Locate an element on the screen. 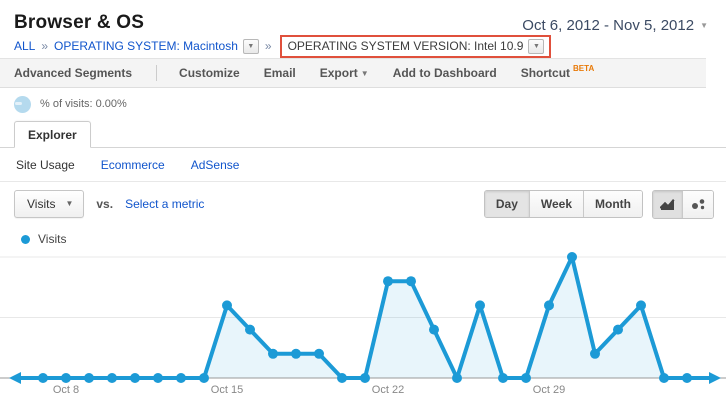 This screenshot has height=413, width=726. breadcrumb-os-version: OPERATING SYSTEM VERSION: Intel 10.9 is located at coordinates (405, 46).